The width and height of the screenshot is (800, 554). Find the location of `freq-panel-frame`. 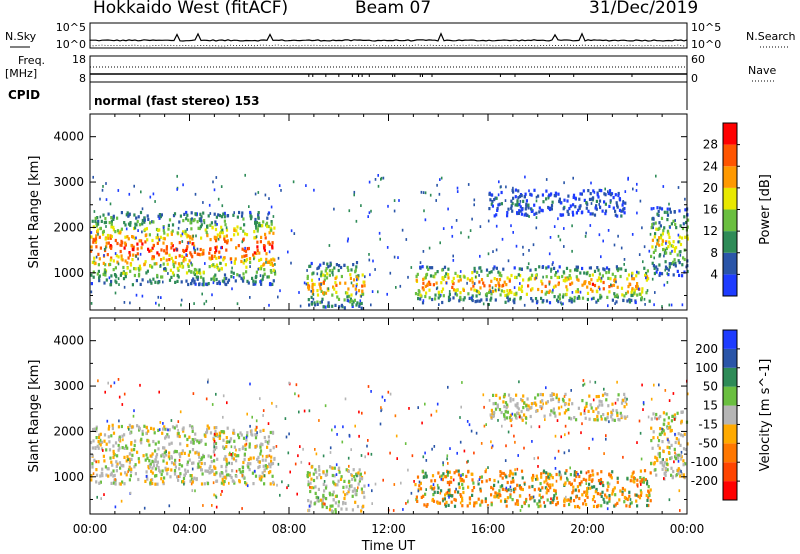

freq-panel-frame is located at coordinates (388, 69).